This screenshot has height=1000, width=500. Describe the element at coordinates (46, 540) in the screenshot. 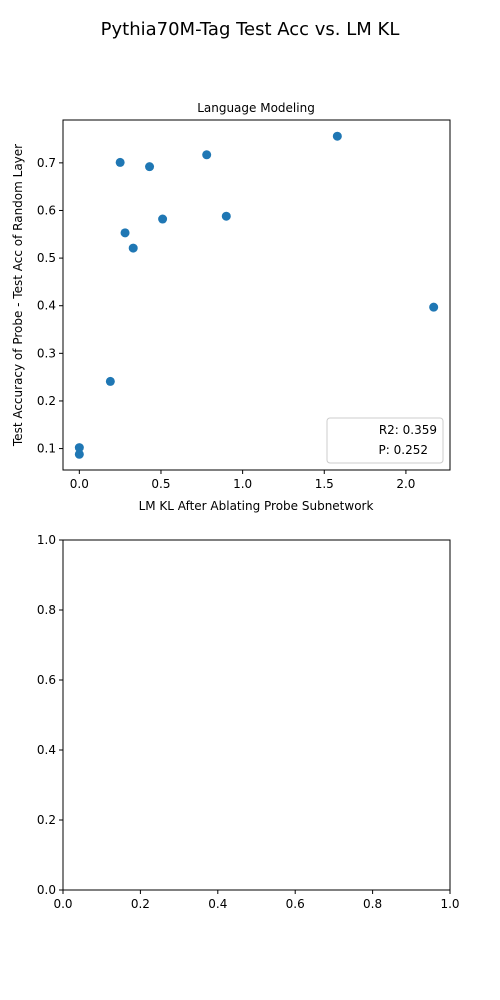

I see `y-tick-label: 1.0` at that location.